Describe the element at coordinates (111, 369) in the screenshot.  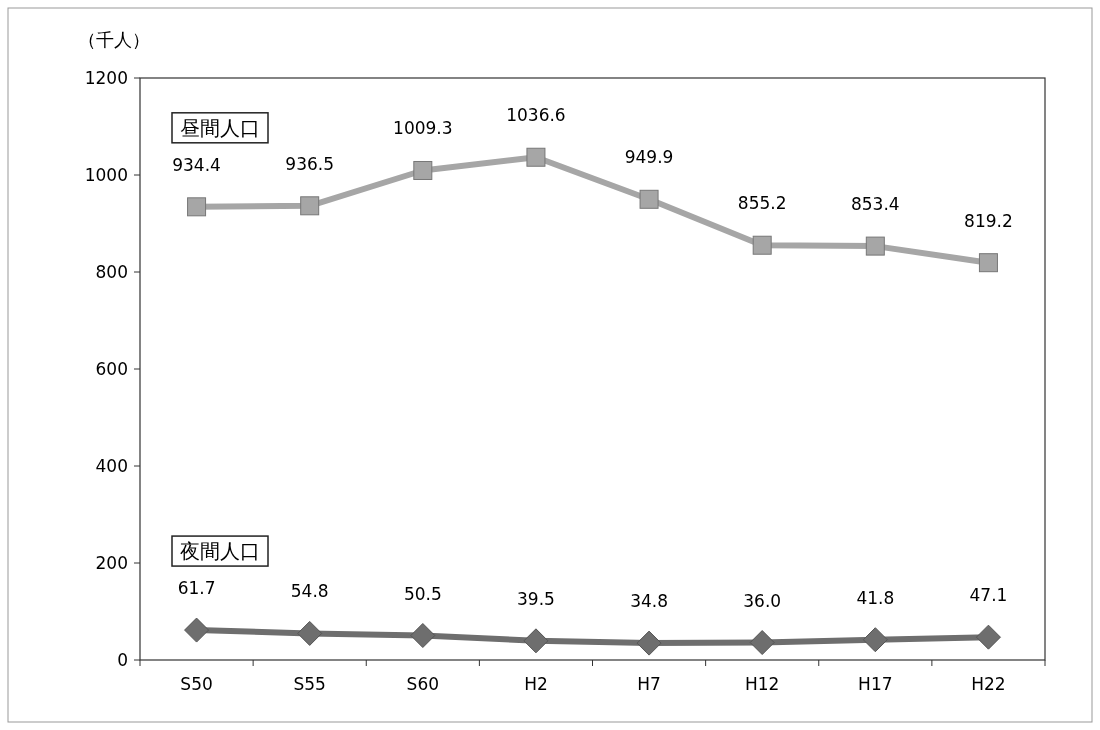
I see `y-tick-label: 600` at that location.